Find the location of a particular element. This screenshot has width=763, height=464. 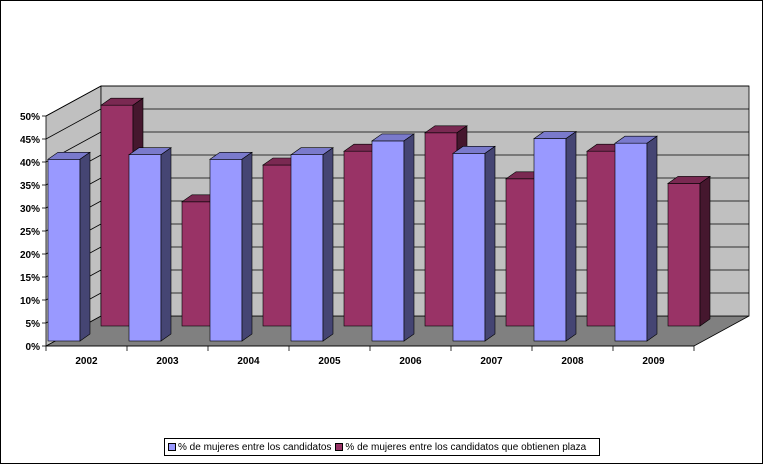

bar-series-1-2007 is located at coordinates (474, 243).